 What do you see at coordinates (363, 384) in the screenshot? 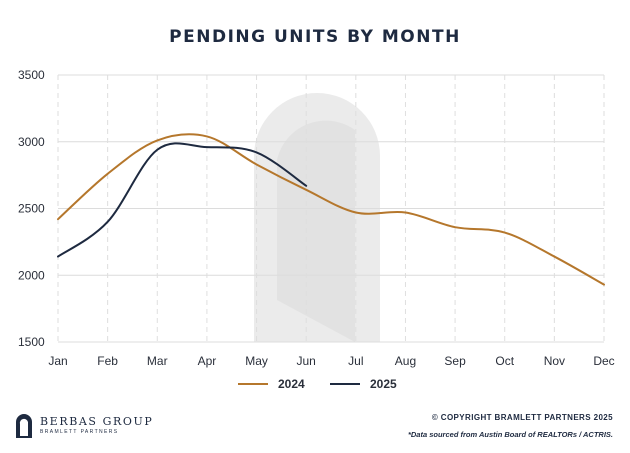
I see `legend-item-2025: 2025` at bounding box center [363, 384].